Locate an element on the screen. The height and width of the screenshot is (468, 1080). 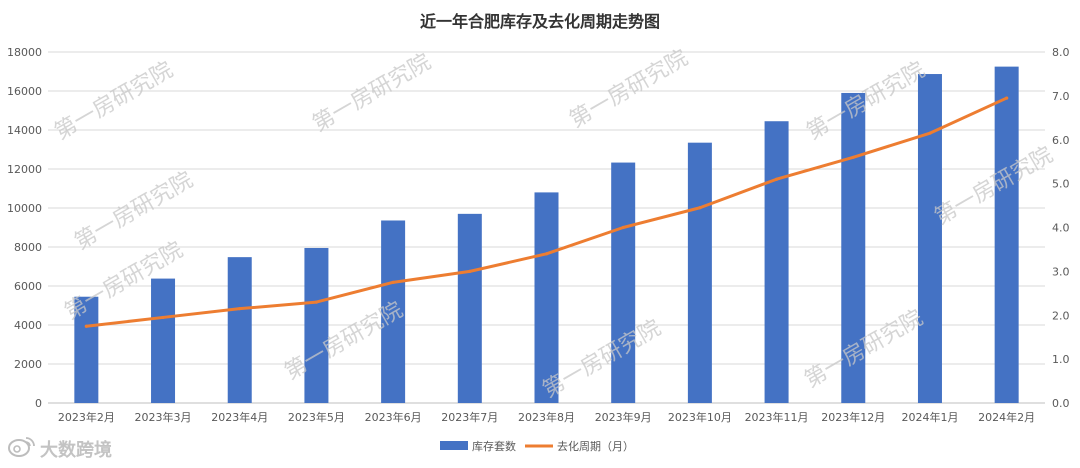
x-axis-tick: 2023年11月 is located at coordinates (777, 417).